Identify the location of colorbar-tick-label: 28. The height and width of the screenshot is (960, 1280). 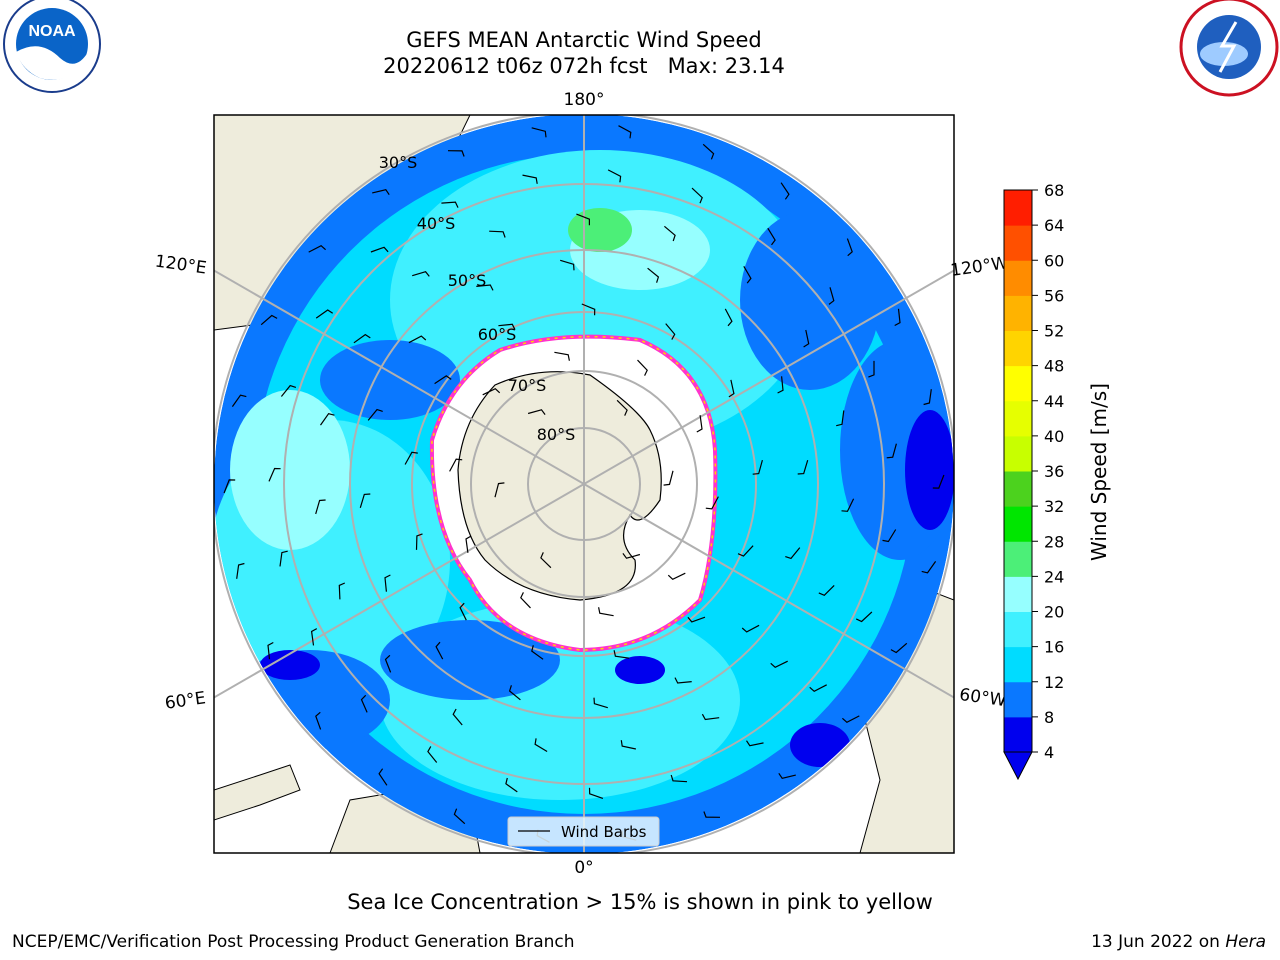
(1054, 541).